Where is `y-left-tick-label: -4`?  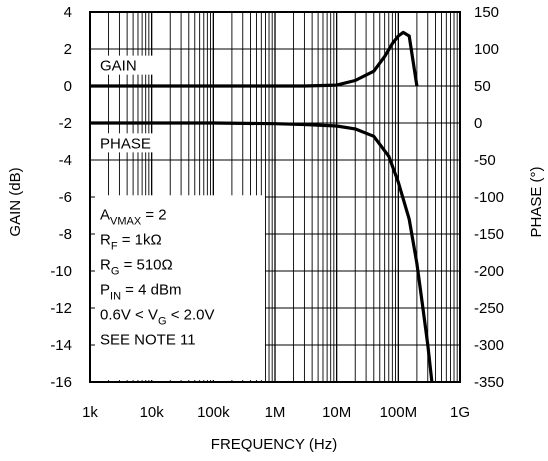
y-left-tick-label: -4 is located at coordinates (65, 160).